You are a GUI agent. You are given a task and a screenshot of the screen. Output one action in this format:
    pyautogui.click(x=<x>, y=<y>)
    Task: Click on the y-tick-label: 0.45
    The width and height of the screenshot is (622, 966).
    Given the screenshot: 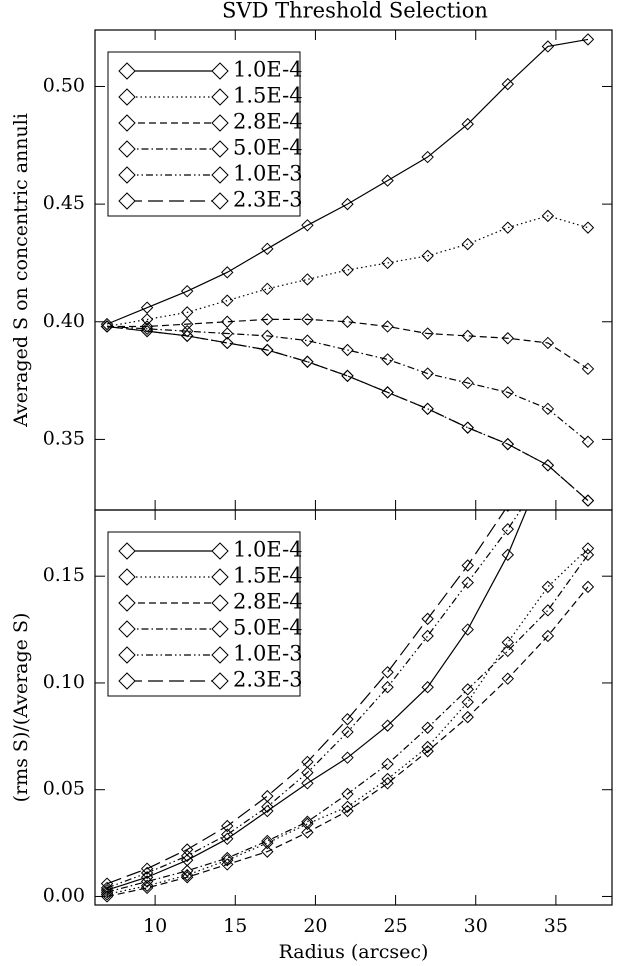 What is the action you would take?
    pyautogui.click(x=64, y=203)
    